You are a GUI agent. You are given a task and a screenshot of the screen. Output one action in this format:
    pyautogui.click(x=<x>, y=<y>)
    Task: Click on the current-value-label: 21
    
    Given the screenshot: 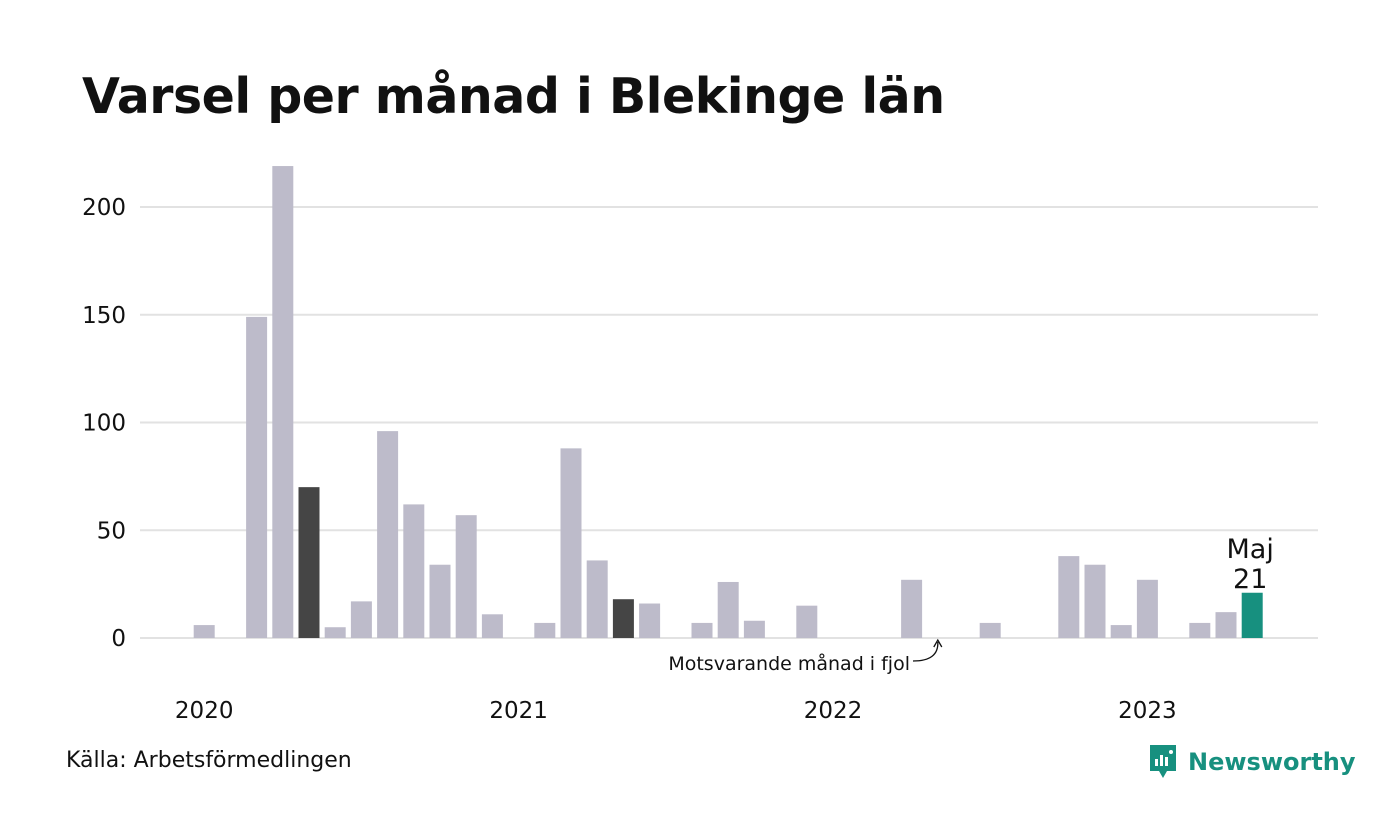 What is the action you would take?
    pyautogui.click(x=1250, y=579)
    